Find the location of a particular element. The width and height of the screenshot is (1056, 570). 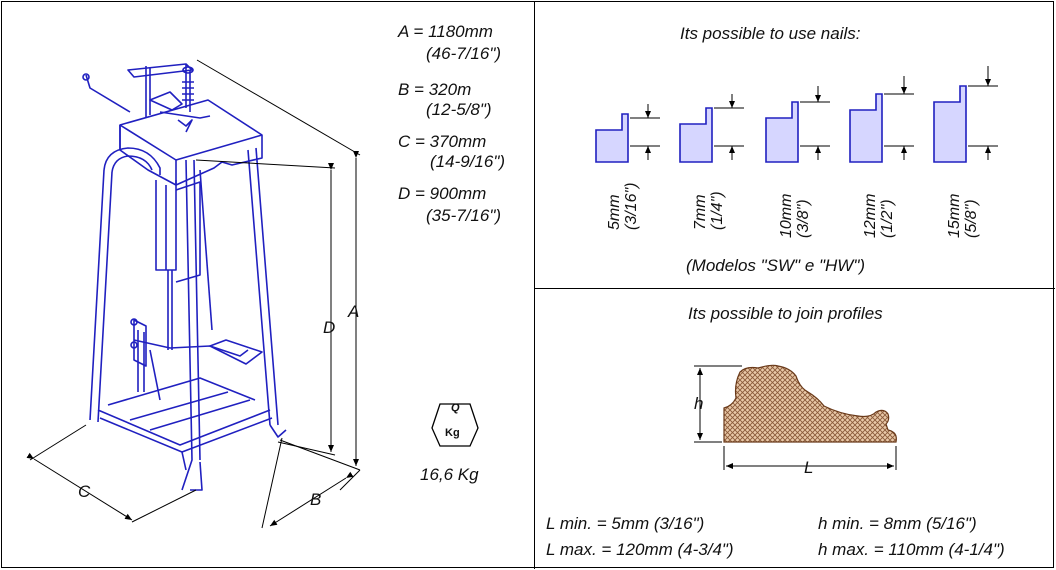

dim-b-metric: B = 320m is located at coordinates (435, 89).